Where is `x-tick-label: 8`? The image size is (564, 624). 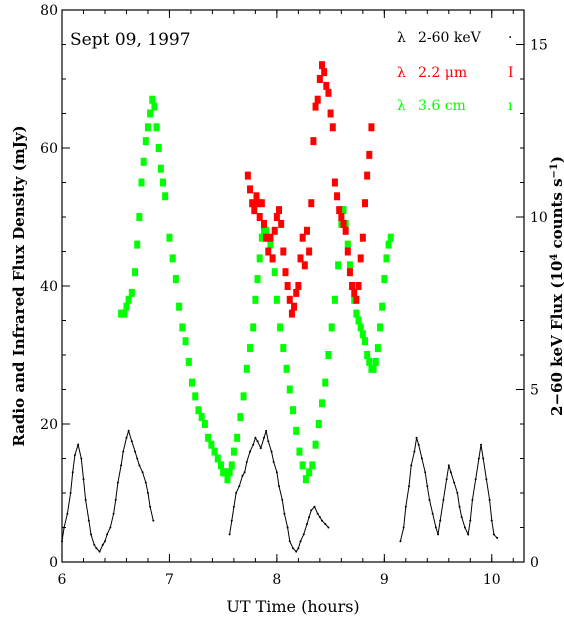
x-tick-label: 8 is located at coordinates (276, 580).